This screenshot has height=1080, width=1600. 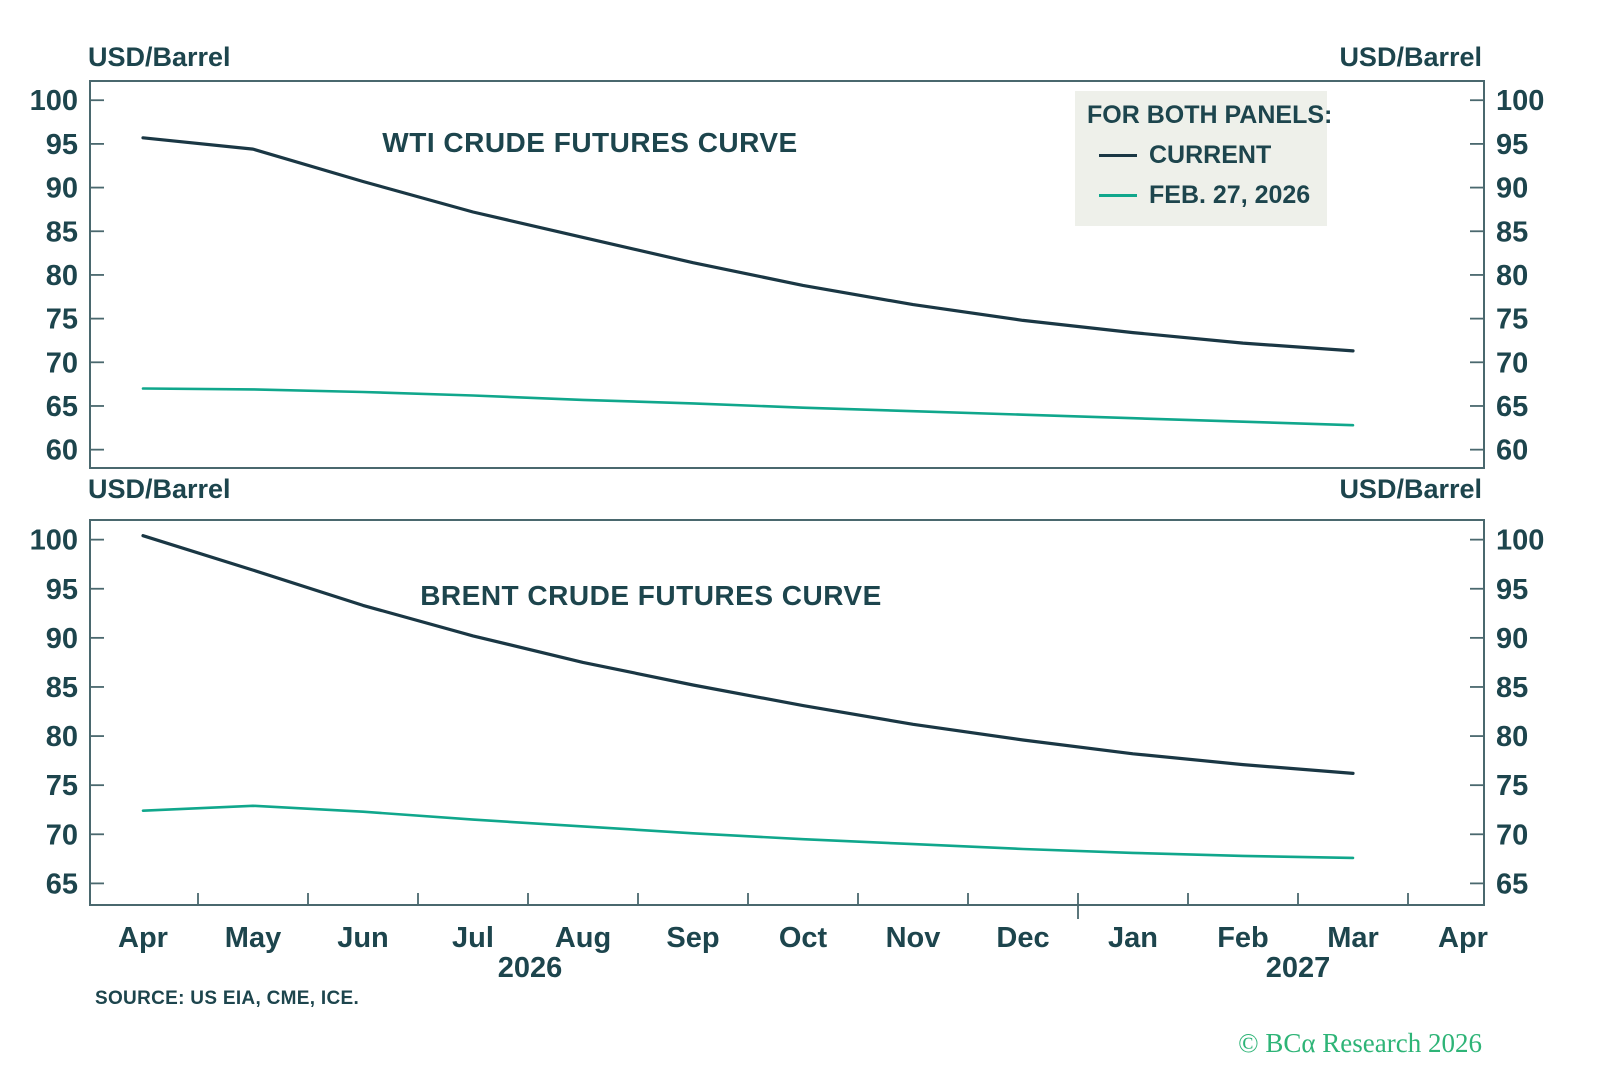 I want to click on source-note: SOURCE: US EIA, CME, ICE., so click(x=227, y=998).